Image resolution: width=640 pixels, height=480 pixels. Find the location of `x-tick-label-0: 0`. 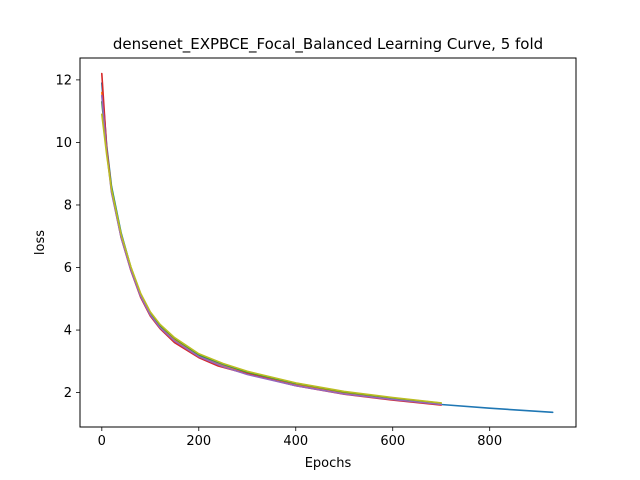

x-tick-label-0: 0 is located at coordinates (102, 441).